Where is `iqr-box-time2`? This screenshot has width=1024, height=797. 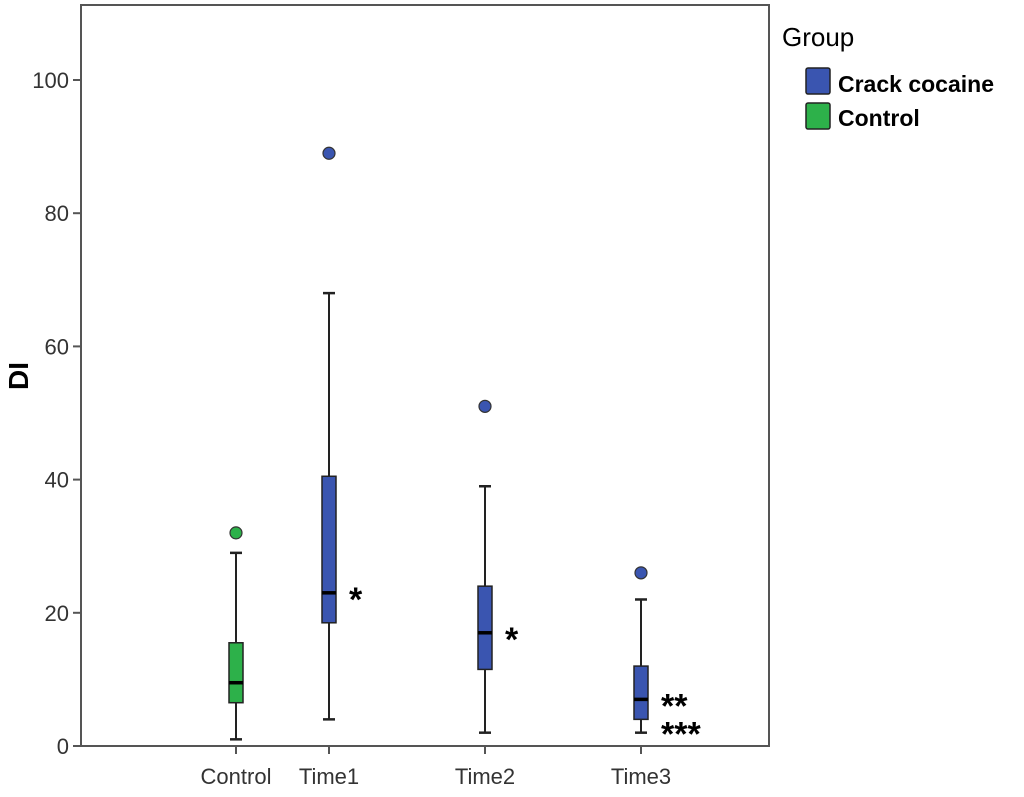 iqr-box-time2 is located at coordinates (485, 628).